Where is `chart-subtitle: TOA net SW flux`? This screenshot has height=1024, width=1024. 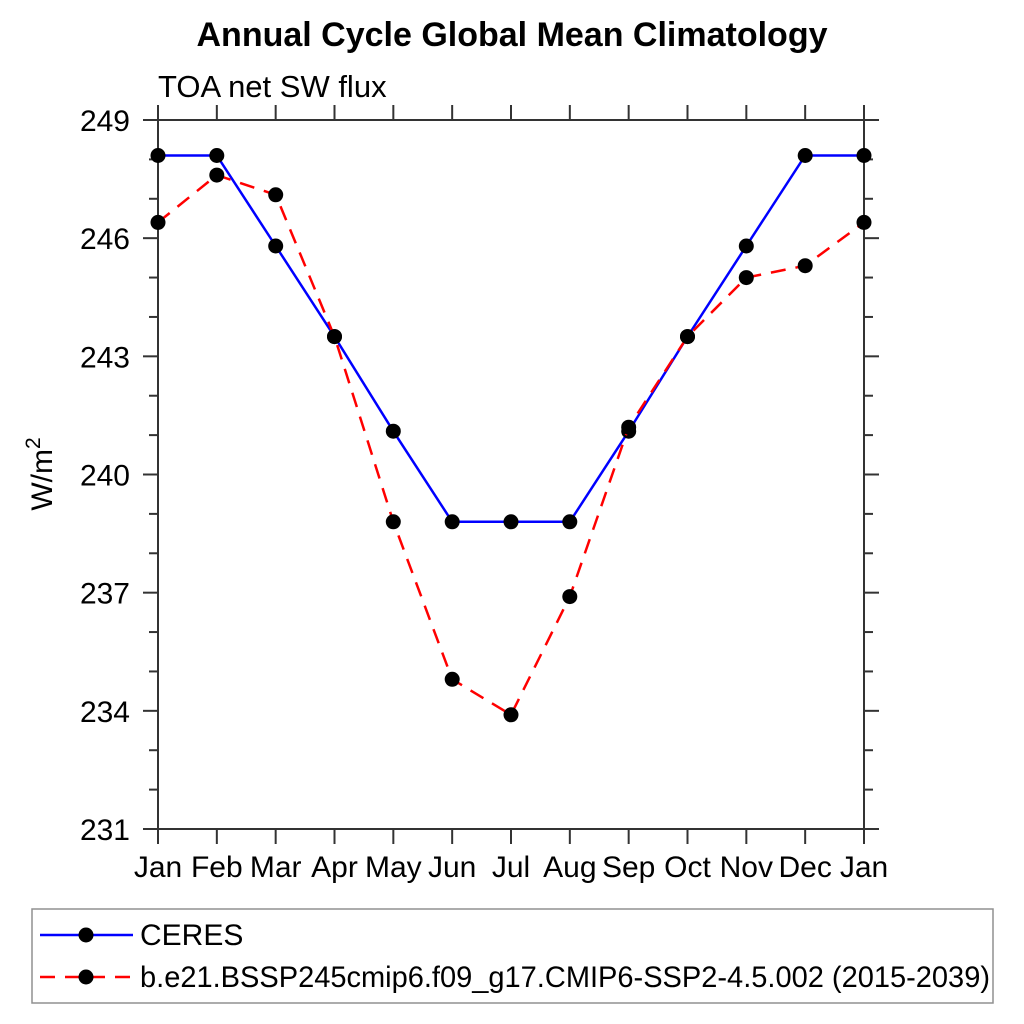 chart-subtitle: TOA net SW flux is located at coordinates (272, 86).